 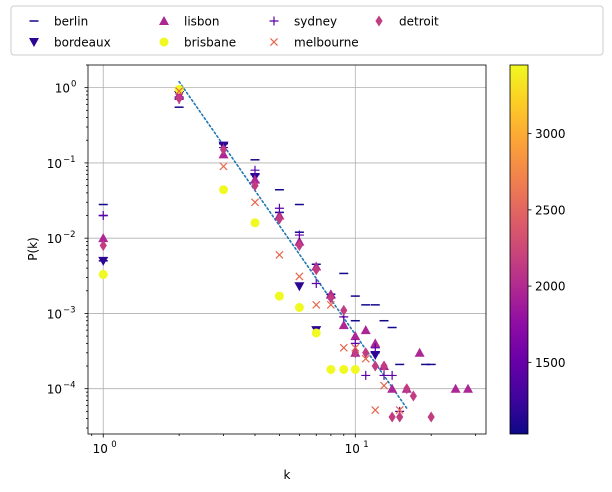 What do you see at coordinates (326, 43) in the screenshot?
I see `legend-label: melbourne` at bounding box center [326, 43].